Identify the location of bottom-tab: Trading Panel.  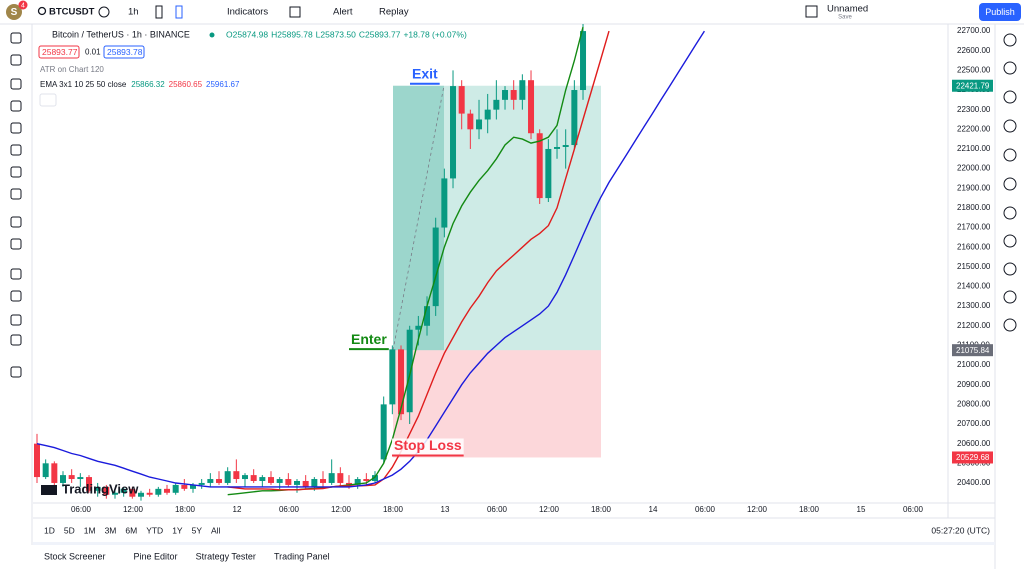
(302, 556).